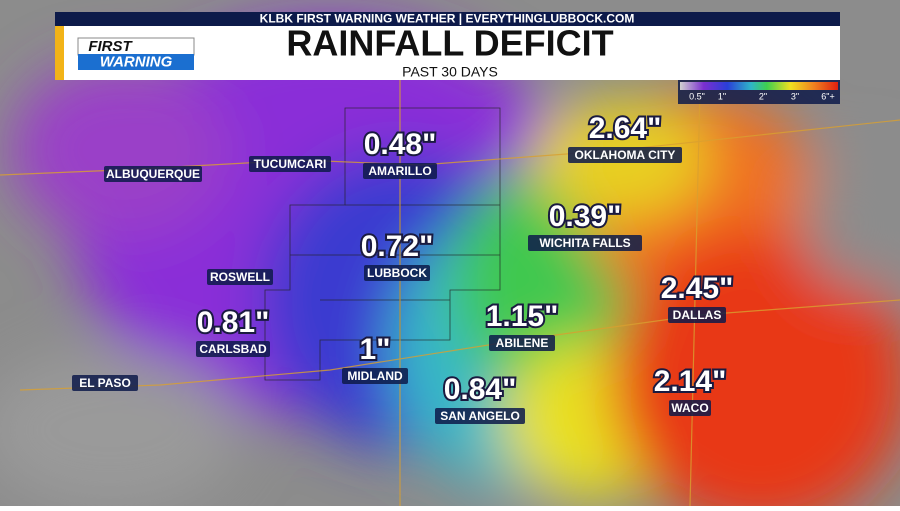 This screenshot has height=511, width=900. I want to click on rainfall-value: 0.81", so click(233, 322).